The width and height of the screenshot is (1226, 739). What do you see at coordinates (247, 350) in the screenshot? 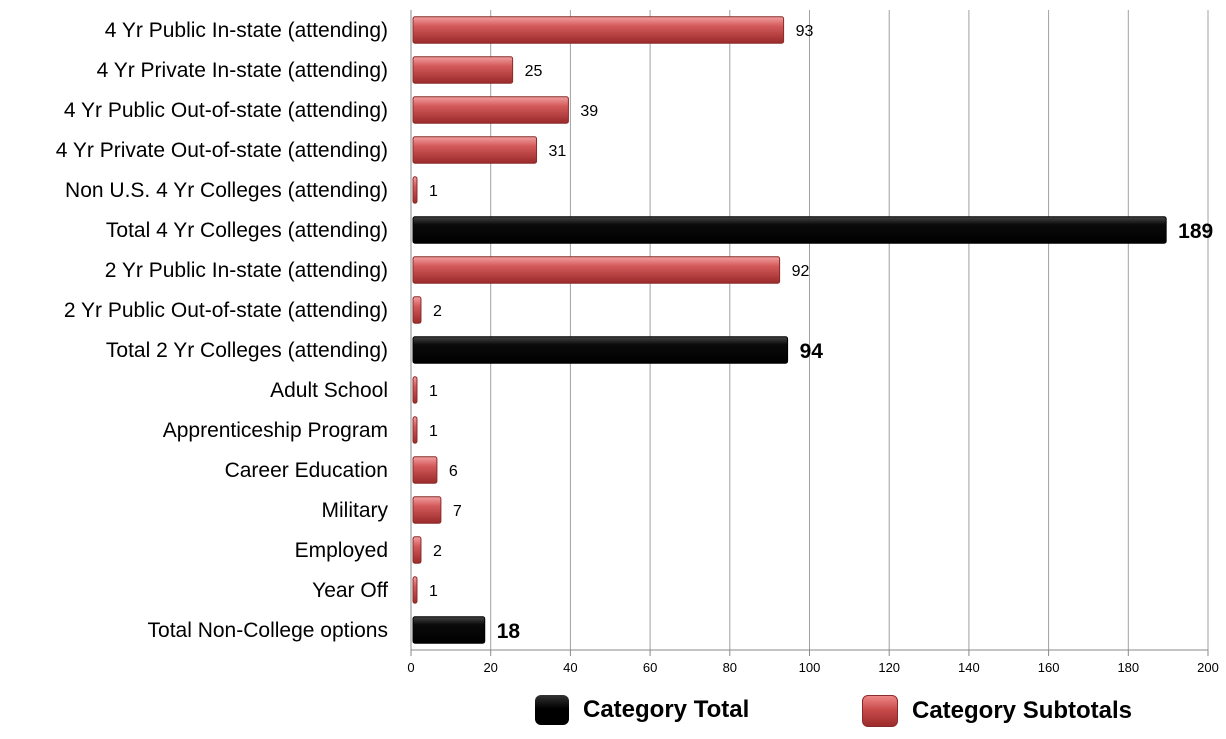
I see `category-label: Total 2 Yr Colleges (attending)` at bounding box center [247, 350].